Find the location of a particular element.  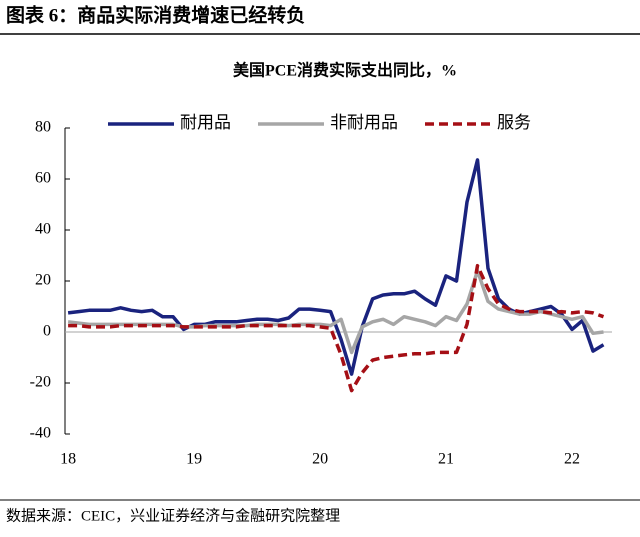

legend-label: 非耐用品 is located at coordinates (364, 122).